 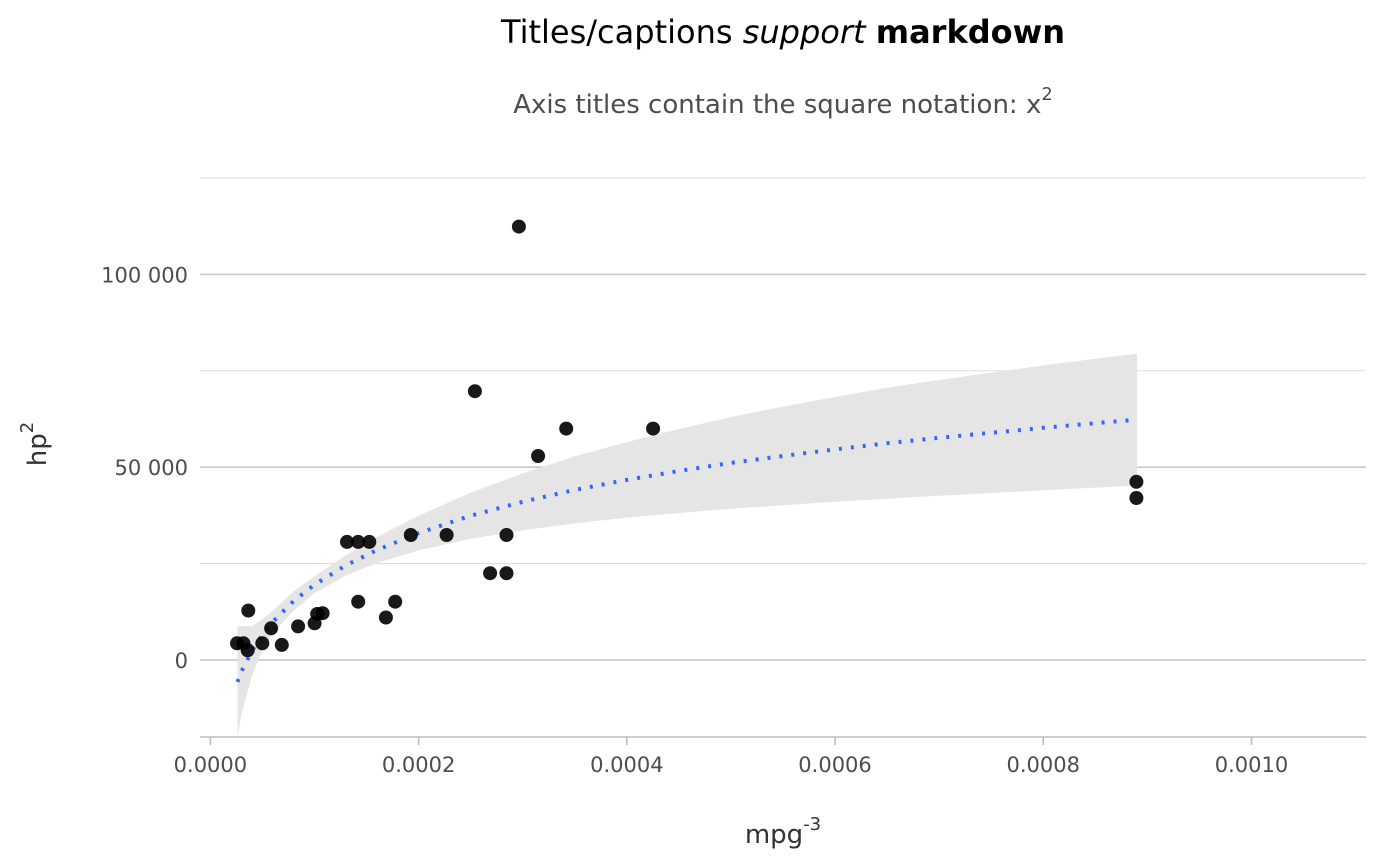 I want to click on x-tick-label-4: 0.0008, so click(x=1043, y=765).